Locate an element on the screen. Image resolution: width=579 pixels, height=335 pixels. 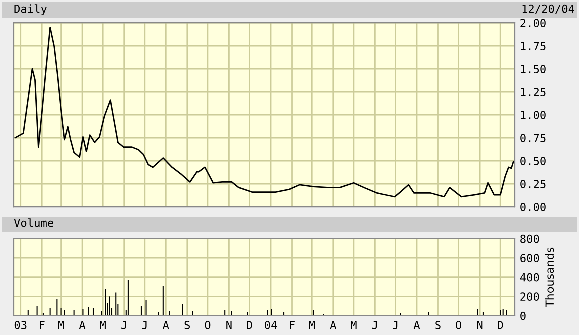
x-tick-label: 03 is located at coordinates (20, 325).